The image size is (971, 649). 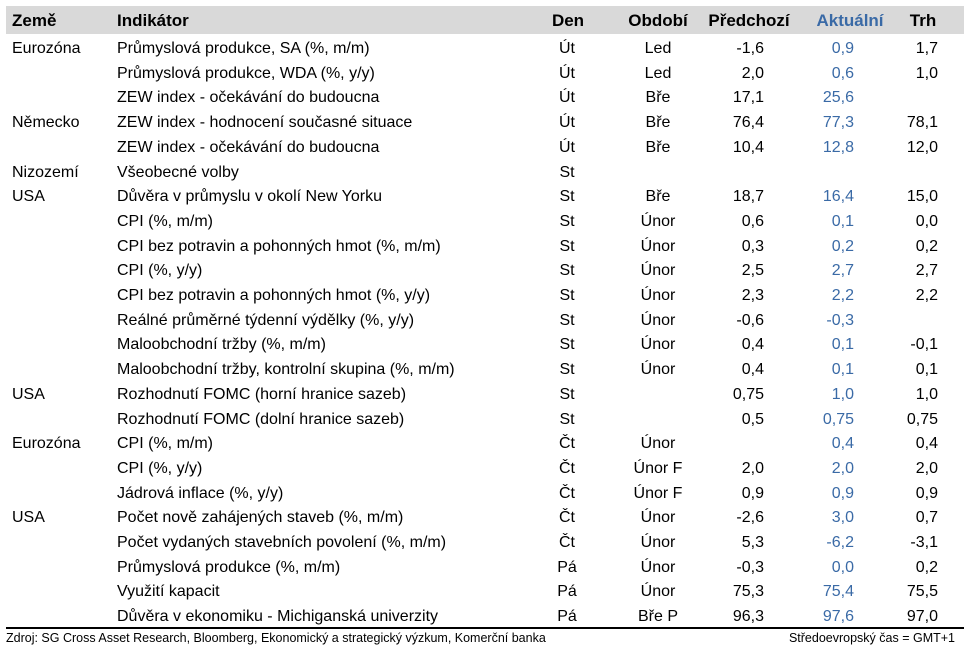 What do you see at coordinates (750, 48) in the screenshot?
I see `cell-previous: -1,6` at bounding box center [750, 48].